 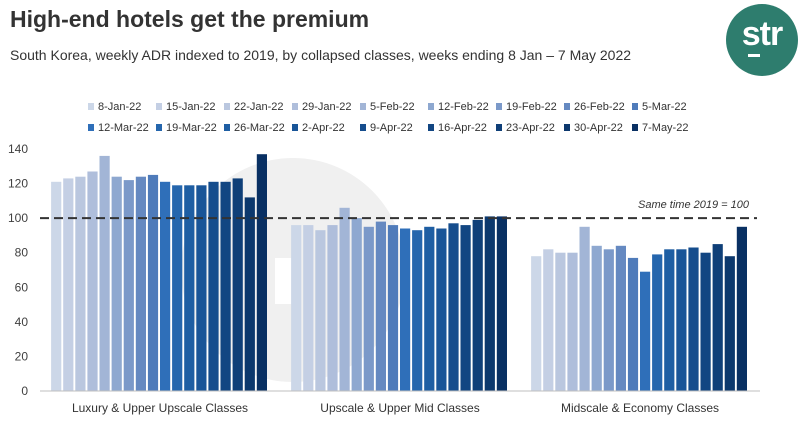 What do you see at coordinates (664, 107) in the screenshot?
I see `legend-label: 5-Mar-22` at bounding box center [664, 107].